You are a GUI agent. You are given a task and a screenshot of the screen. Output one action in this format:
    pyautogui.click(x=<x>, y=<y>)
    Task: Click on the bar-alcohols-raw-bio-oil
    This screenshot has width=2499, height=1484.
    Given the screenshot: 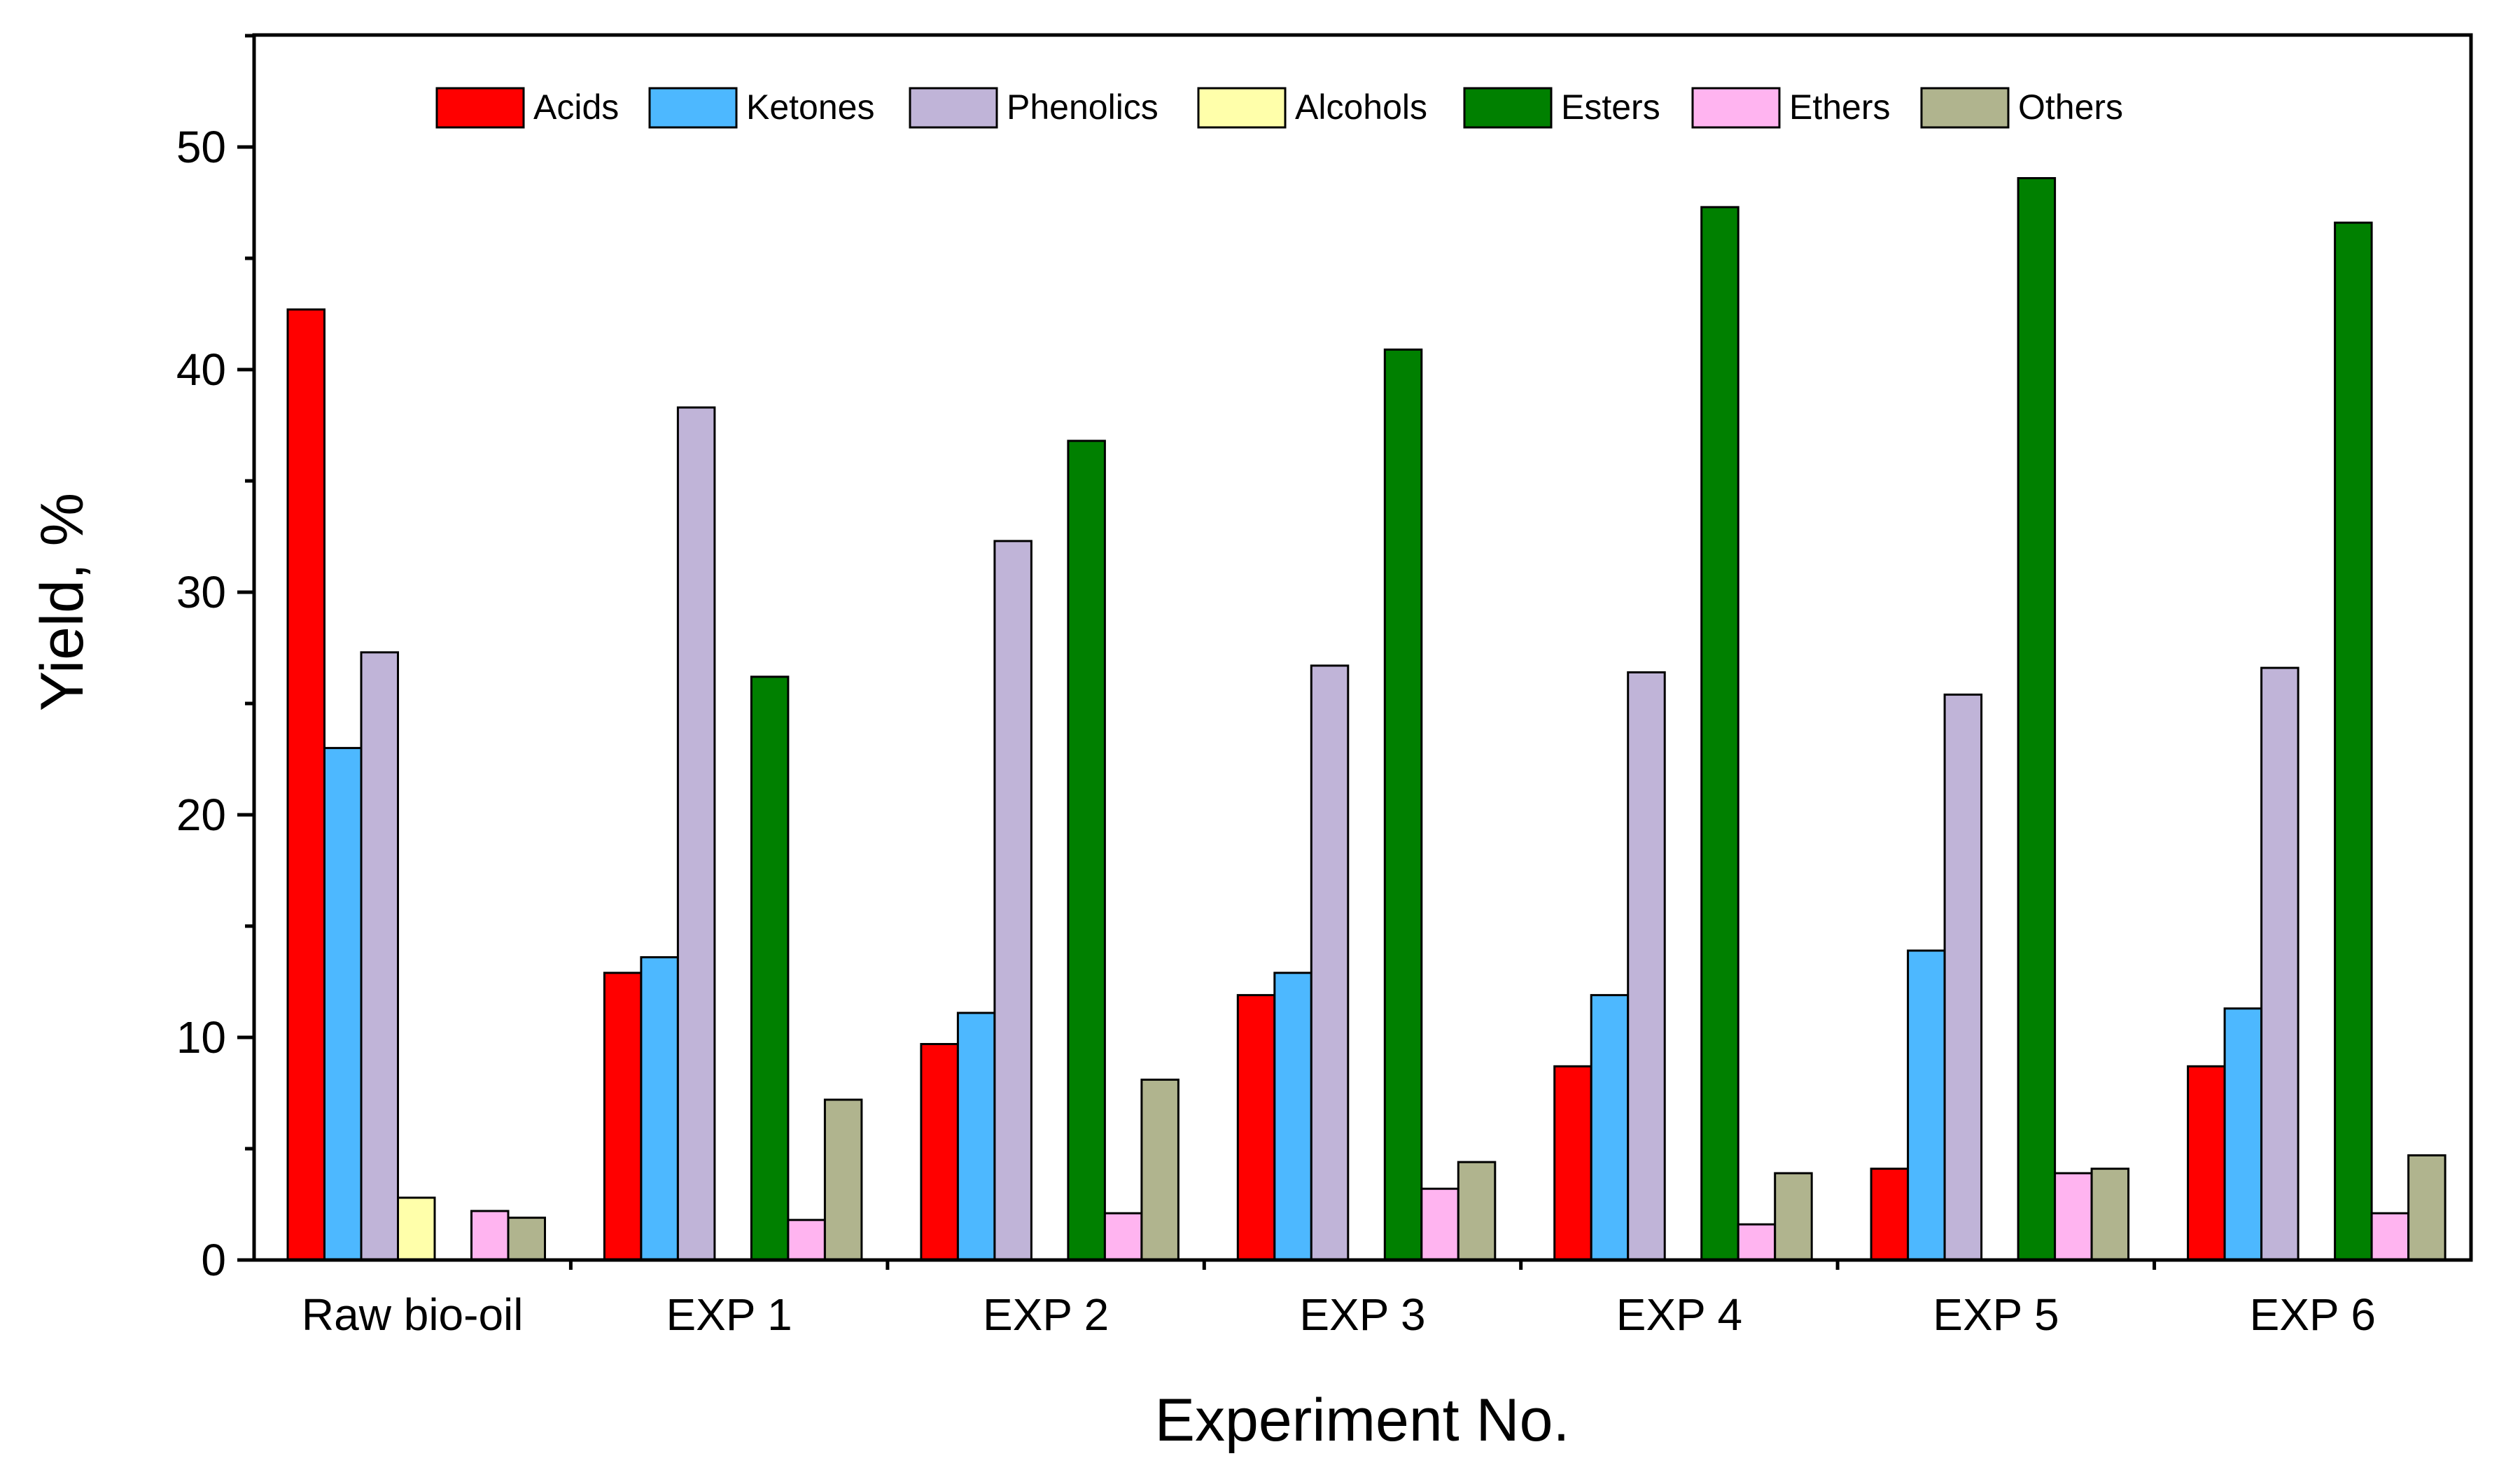 What is the action you would take?
    pyautogui.click(x=416, y=1228)
    